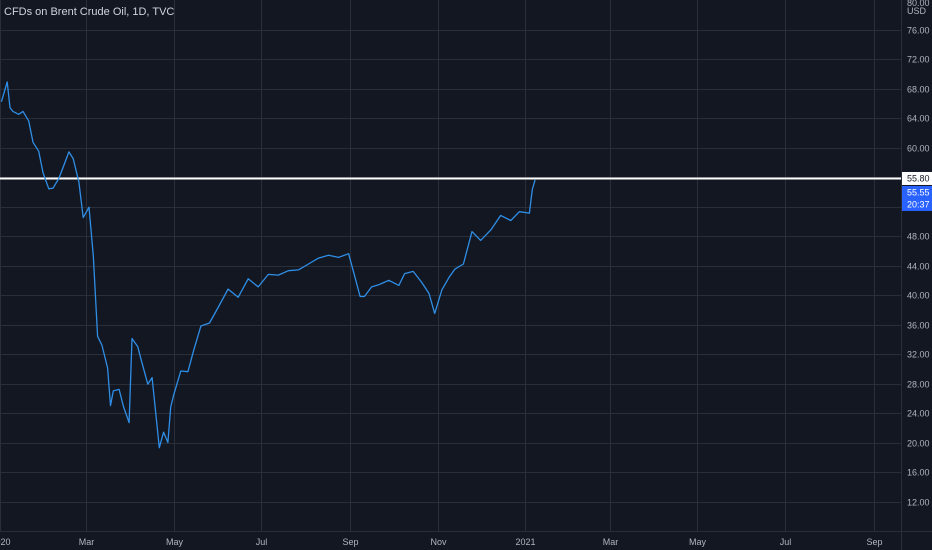 Image resolution: width=932 pixels, height=550 pixels. What do you see at coordinates (918, 237) in the screenshot?
I see `y-tick-label: 48.00` at bounding box center [918, 237].